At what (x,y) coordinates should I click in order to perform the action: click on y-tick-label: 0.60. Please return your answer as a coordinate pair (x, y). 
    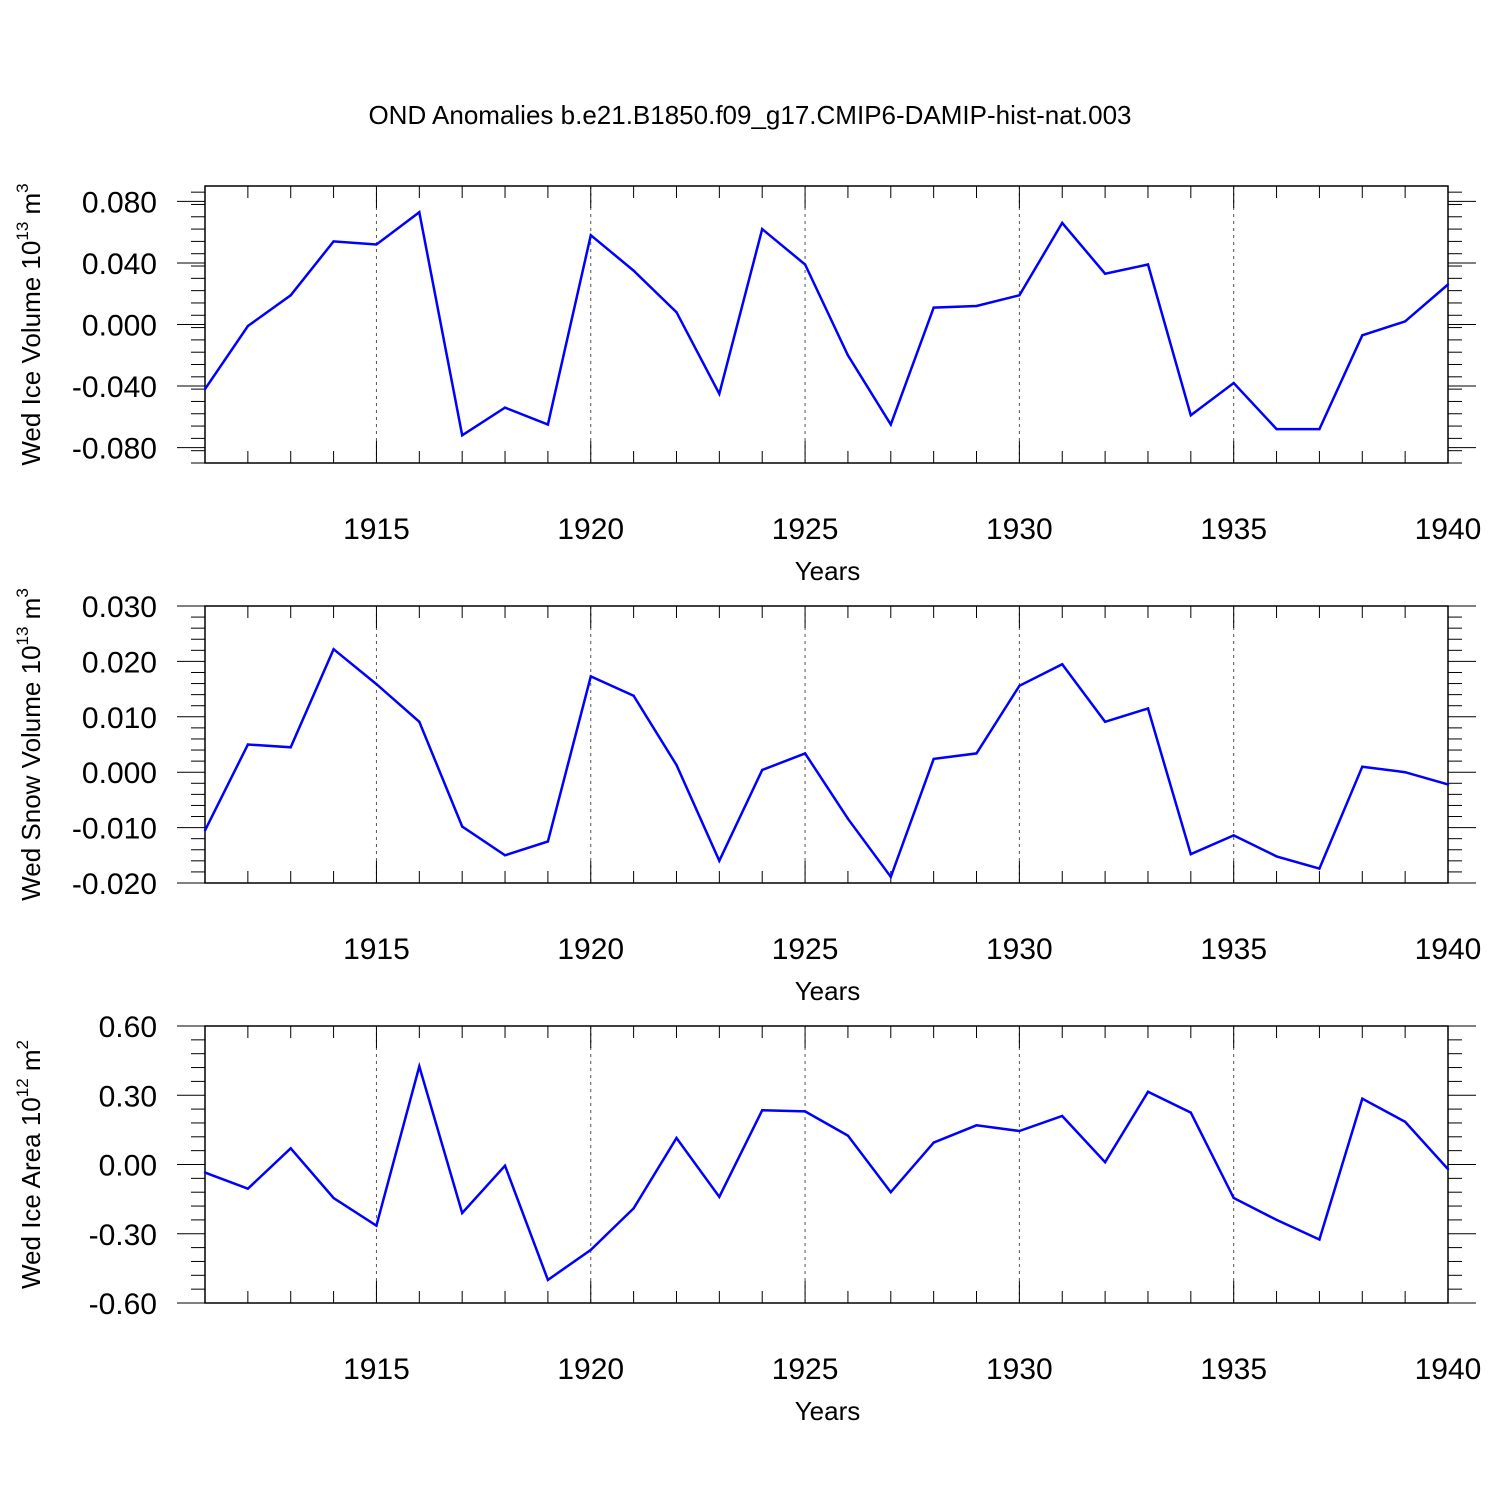
    Looking at the image, I should click on (128, 1027).